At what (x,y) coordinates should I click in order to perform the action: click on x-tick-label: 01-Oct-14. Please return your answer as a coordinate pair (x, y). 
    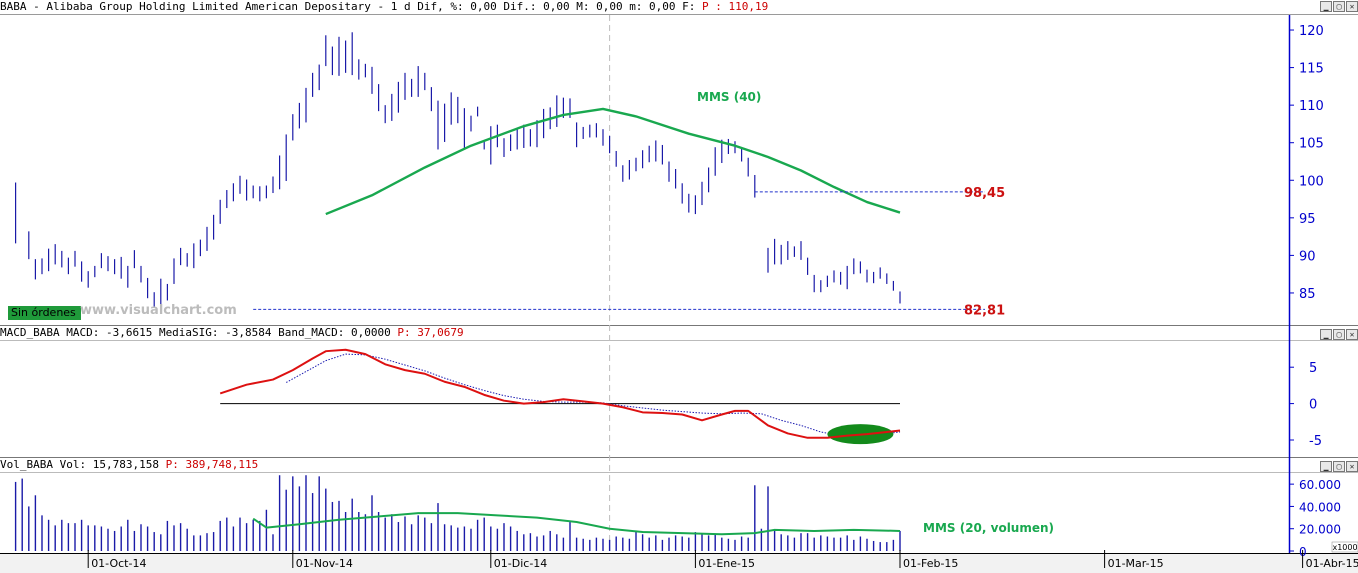
    Looking at the image, I should click on (118, 563).